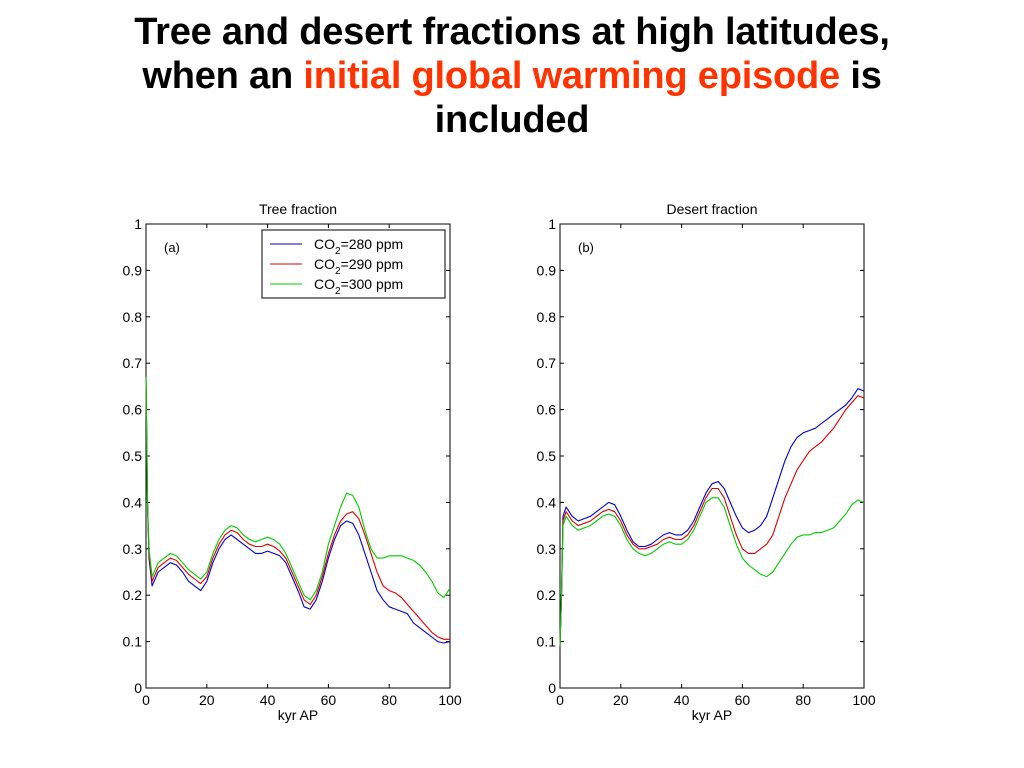 The image size is (1024, 768). Describe the element at coordinates (172, 247) in the screenshot. I see `panel-label: (a)` at that location.